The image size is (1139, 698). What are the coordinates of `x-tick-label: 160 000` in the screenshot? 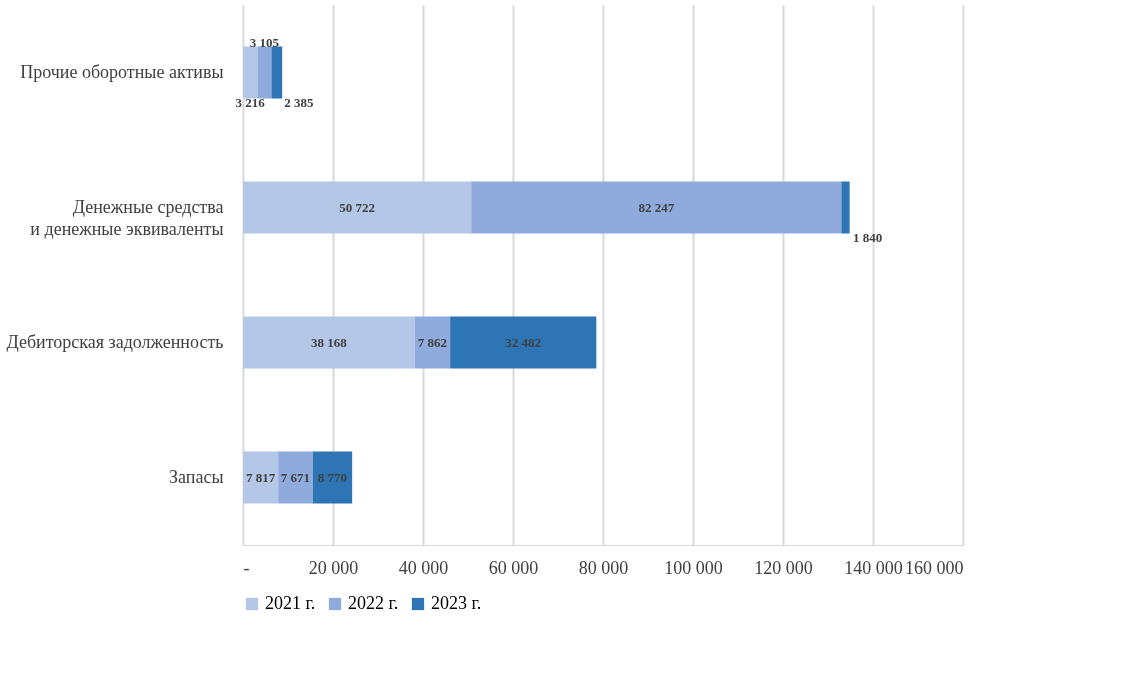 It's located at (934, 567).